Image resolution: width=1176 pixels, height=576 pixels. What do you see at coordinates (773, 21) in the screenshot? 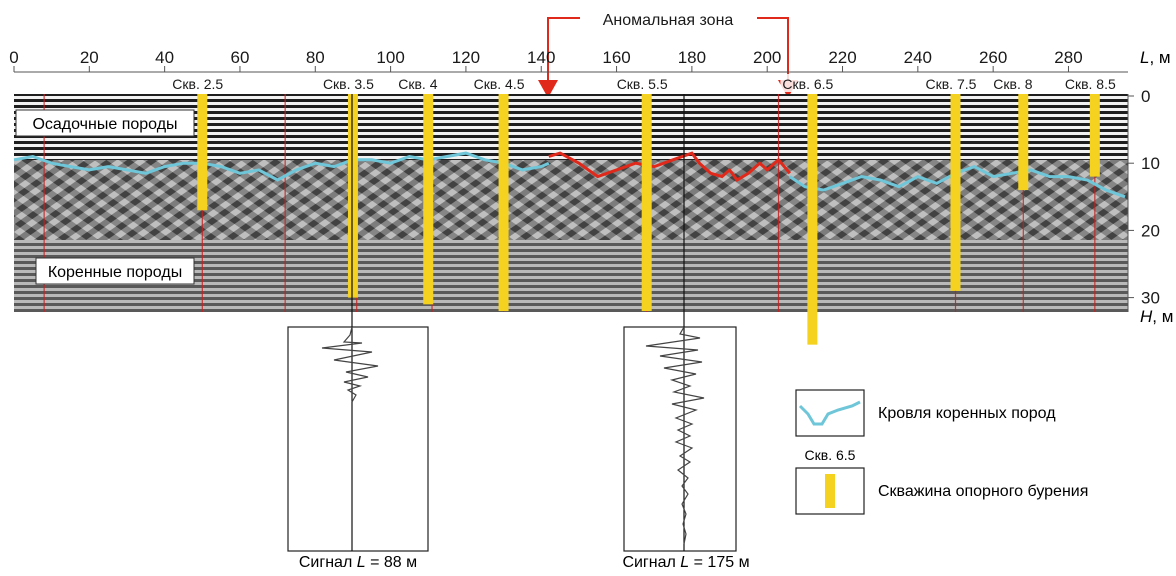
I see `anomaly-bracket-right` at bounding box center [773, 21].